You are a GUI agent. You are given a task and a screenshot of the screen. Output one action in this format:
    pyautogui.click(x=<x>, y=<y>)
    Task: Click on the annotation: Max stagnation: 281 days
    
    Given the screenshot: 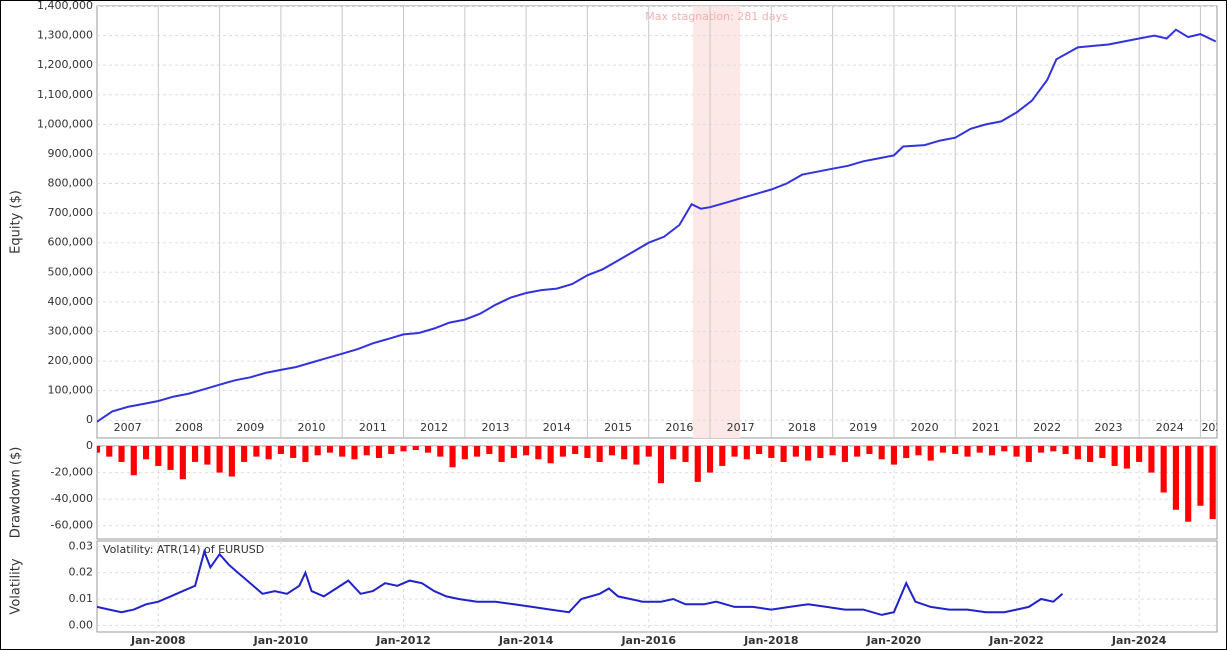 What is the action you would take?
    pyautogui.click(x=716, y=16)
    